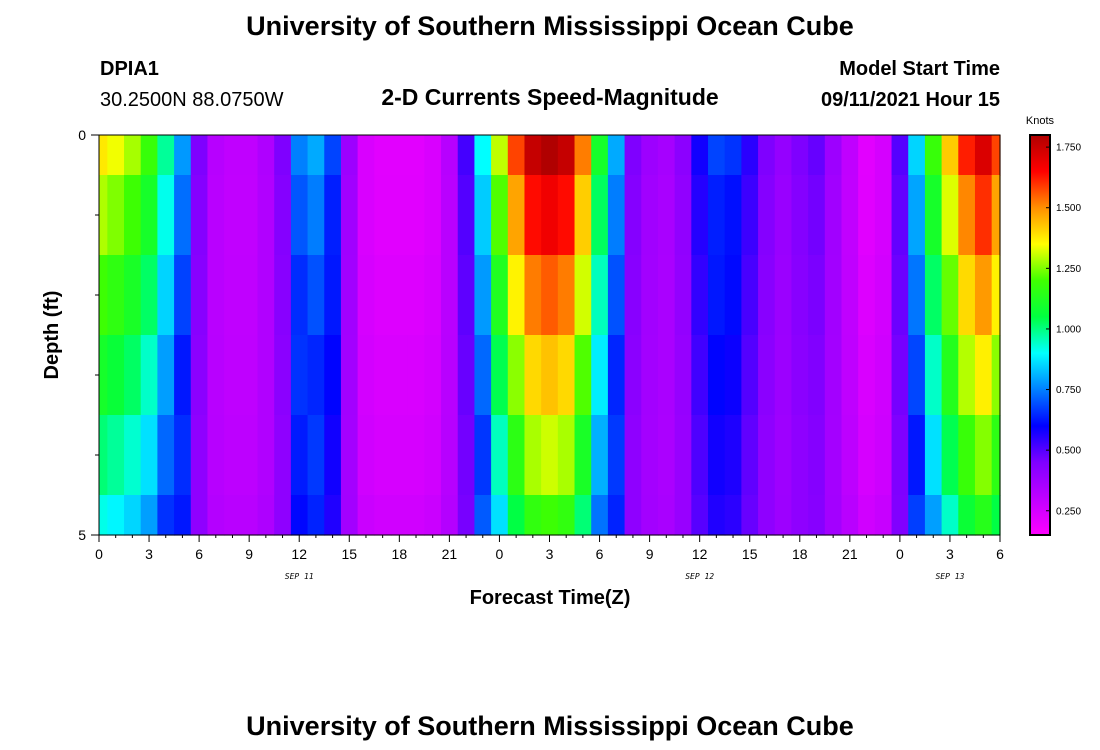 This screenshot has height=750, width=1100. I want to click on date-label: SEP 12, so click(699, 576).